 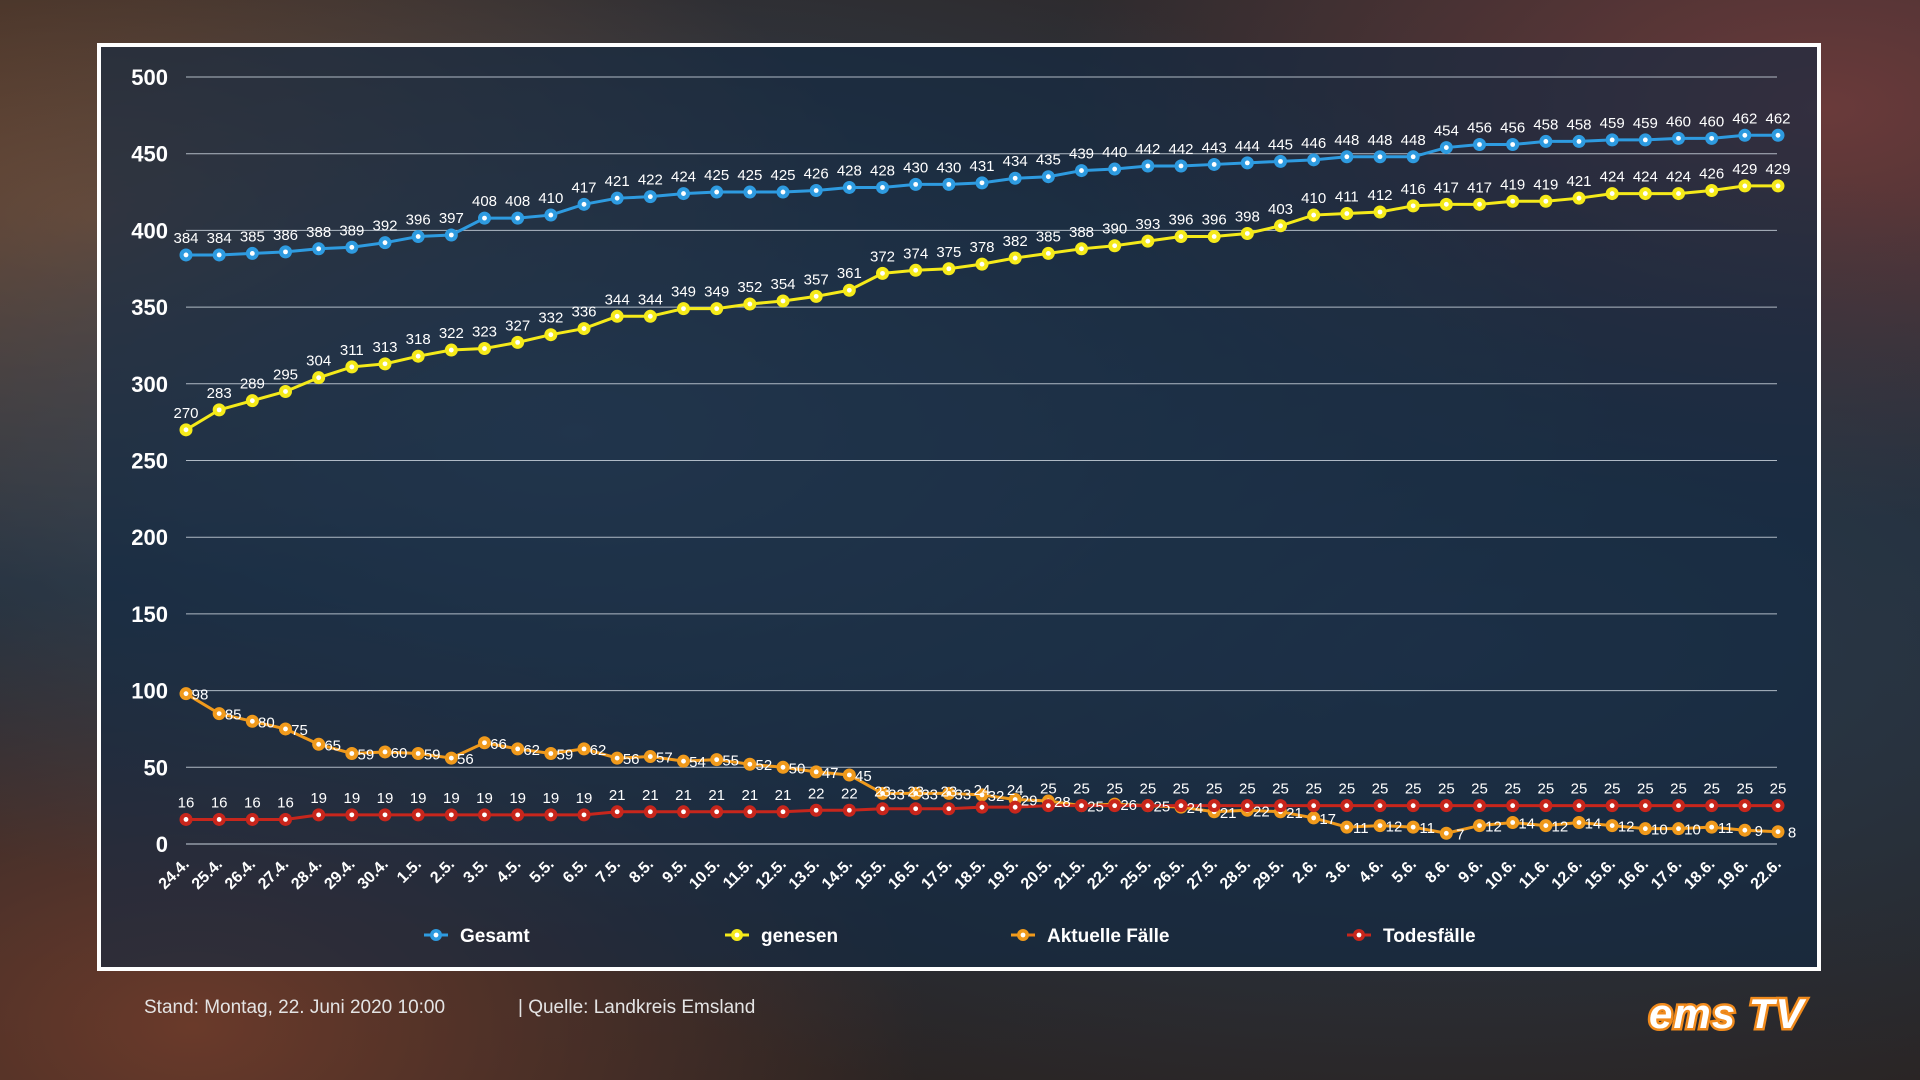 I want to click on data-label: 448, so click(x=1379, y=140).